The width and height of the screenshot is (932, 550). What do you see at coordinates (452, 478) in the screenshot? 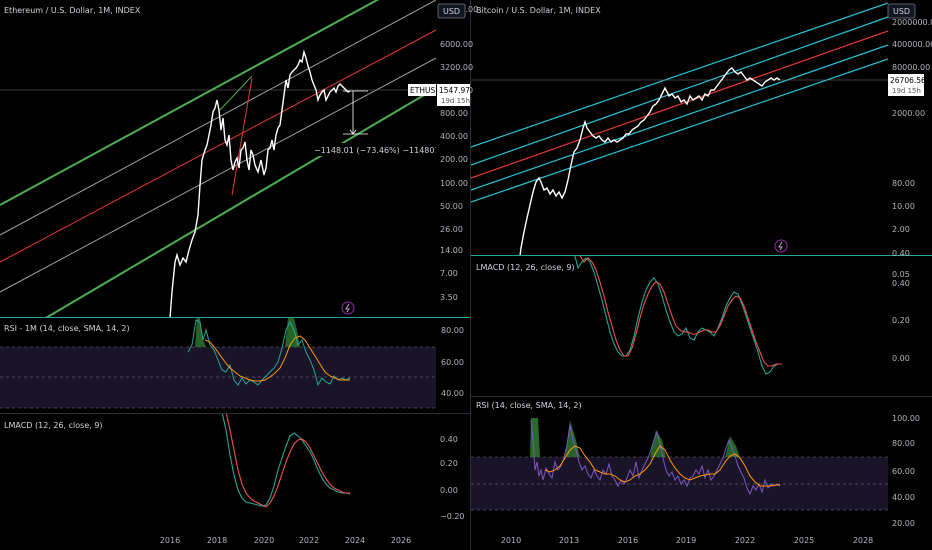
I see `eth-macd-axis: 0.40 0.20 0.00 −0.20` at bounding box center [452, 478].